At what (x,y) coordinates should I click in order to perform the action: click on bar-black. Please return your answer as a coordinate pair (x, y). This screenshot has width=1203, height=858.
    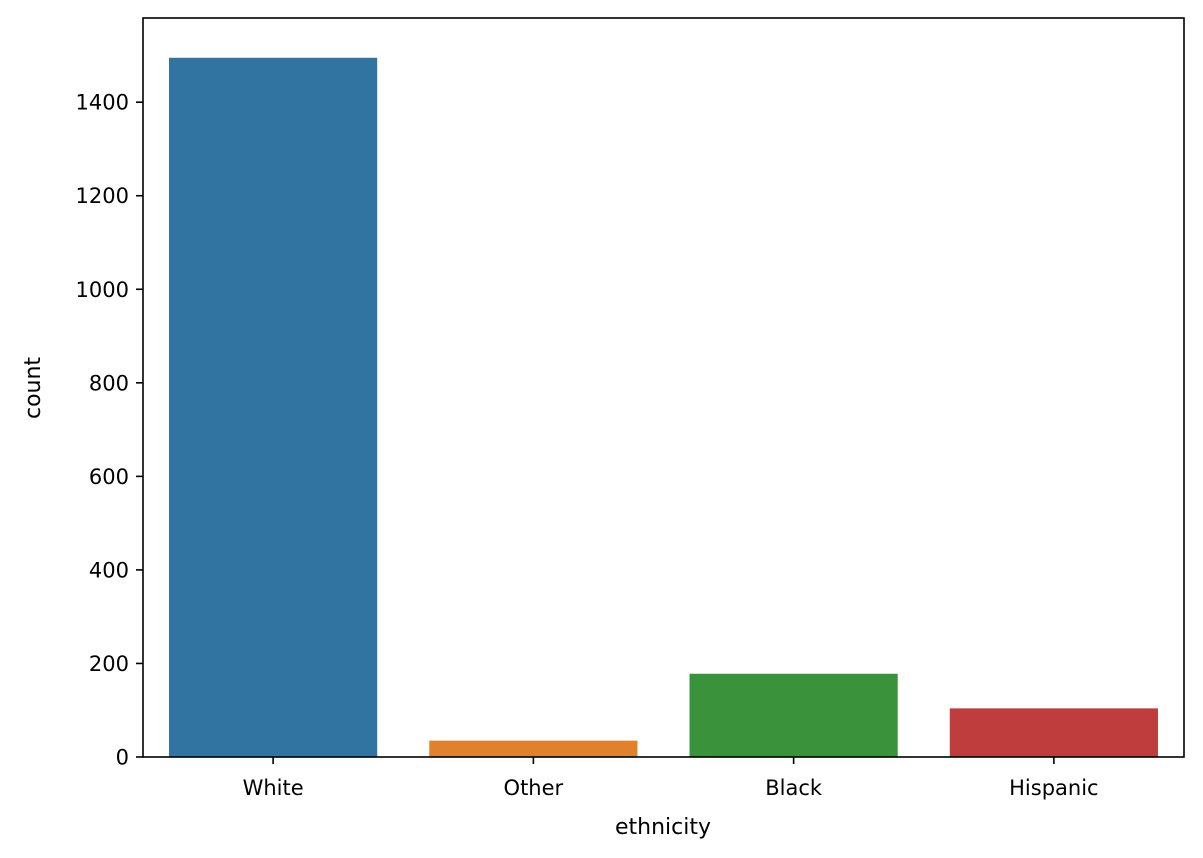
    Looking at the image, I should click on (793, 715).